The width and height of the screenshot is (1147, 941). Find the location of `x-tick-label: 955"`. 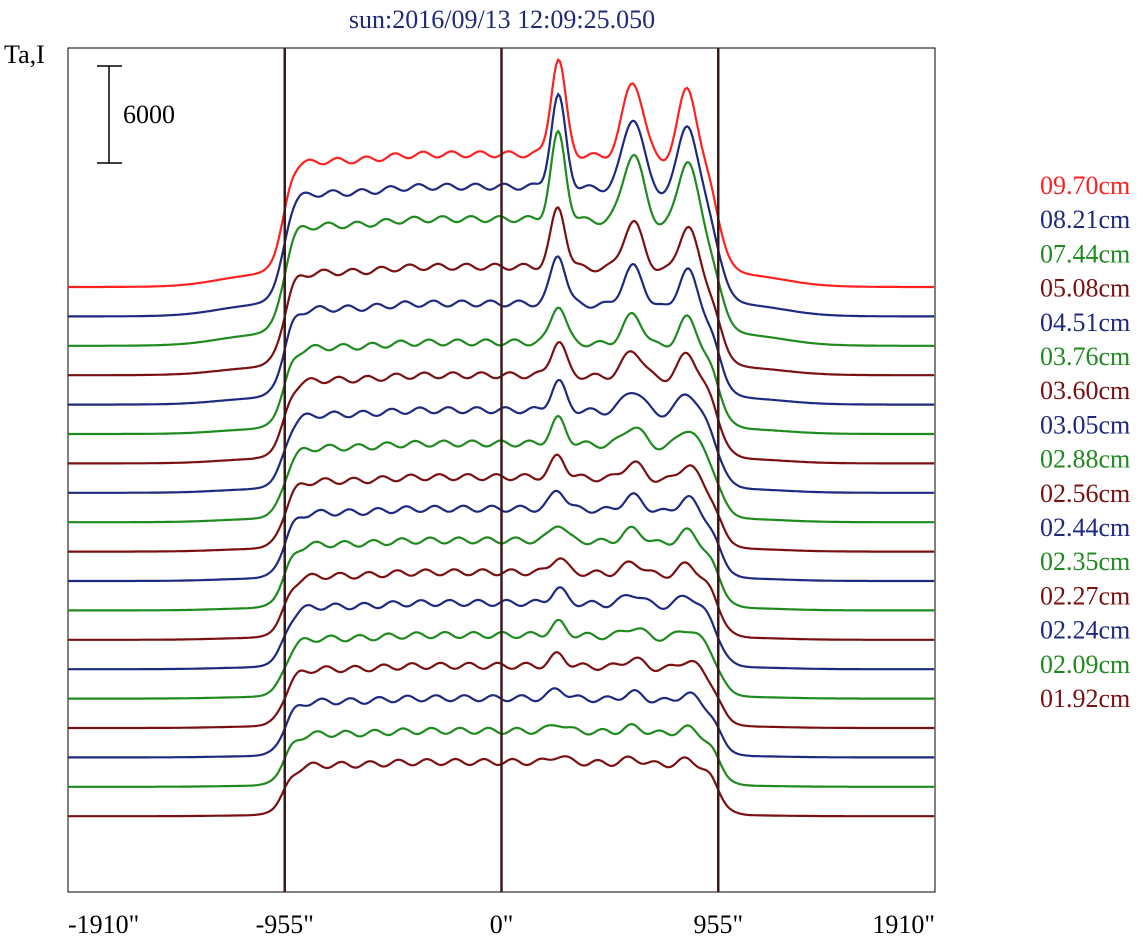

x-tick-label: 955" is located at coordinates (718, 924).